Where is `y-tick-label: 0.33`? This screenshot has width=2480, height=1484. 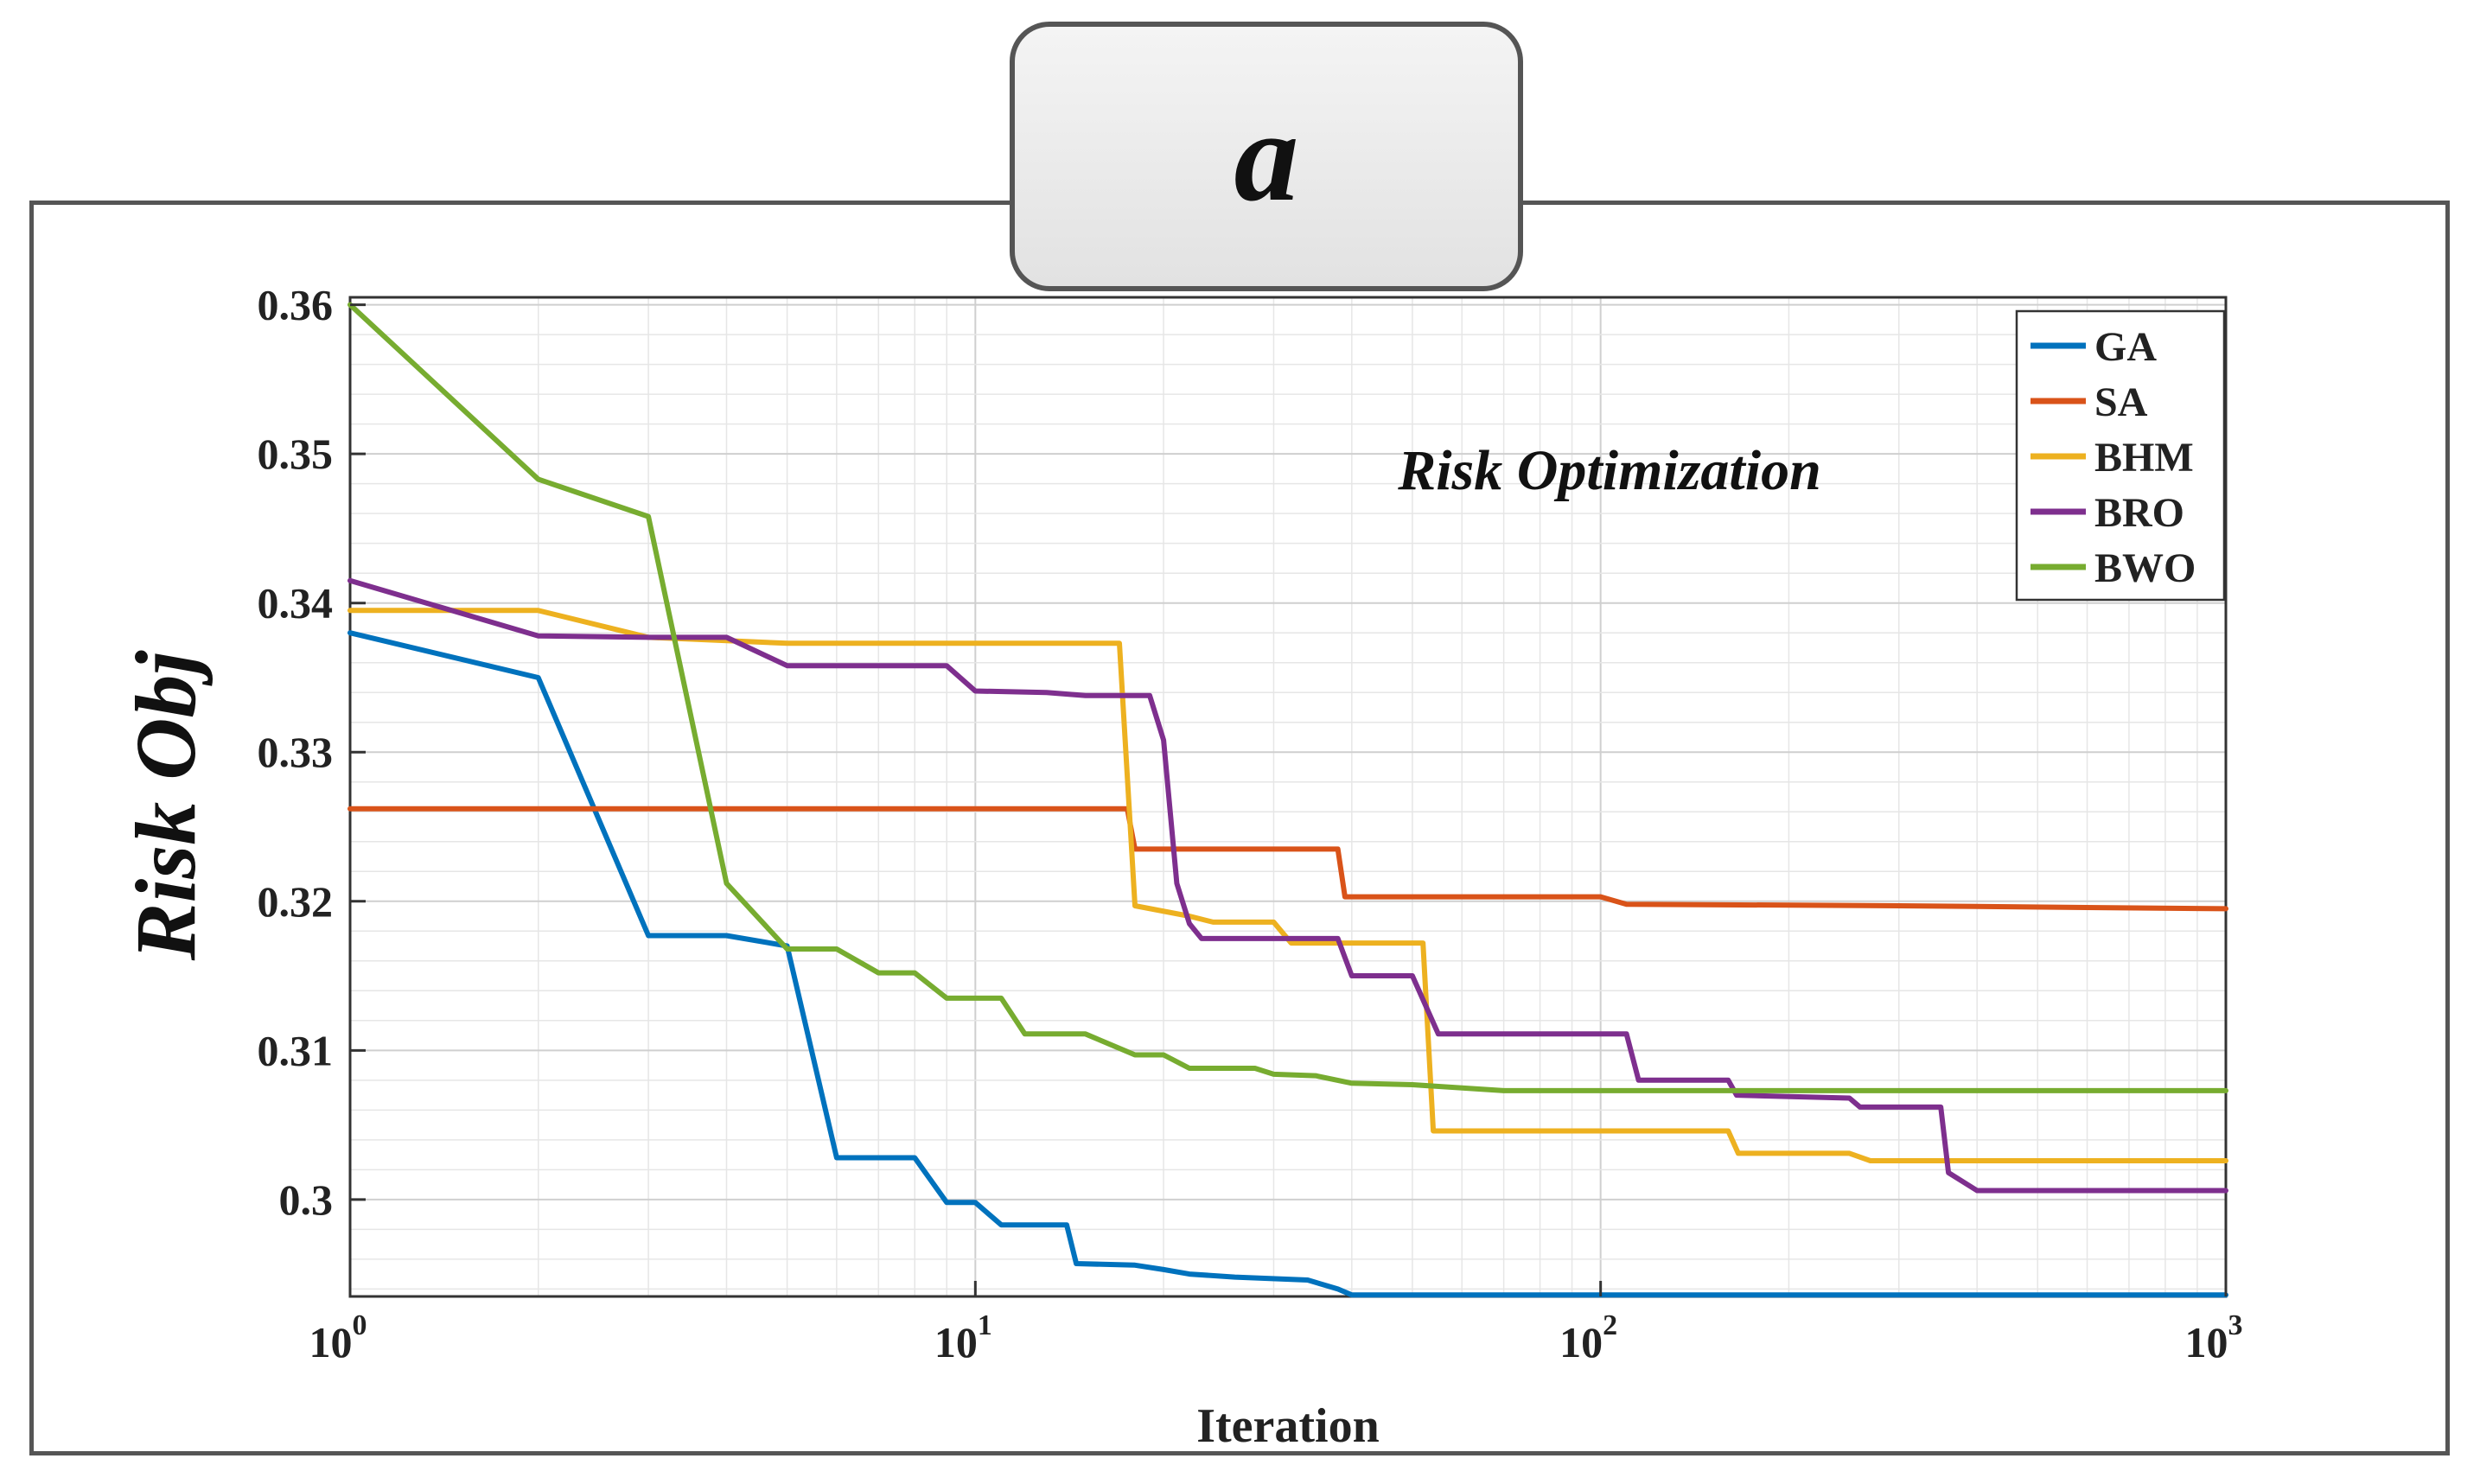
y-tick-label: 0.33 is located at coordinates (296, 752).